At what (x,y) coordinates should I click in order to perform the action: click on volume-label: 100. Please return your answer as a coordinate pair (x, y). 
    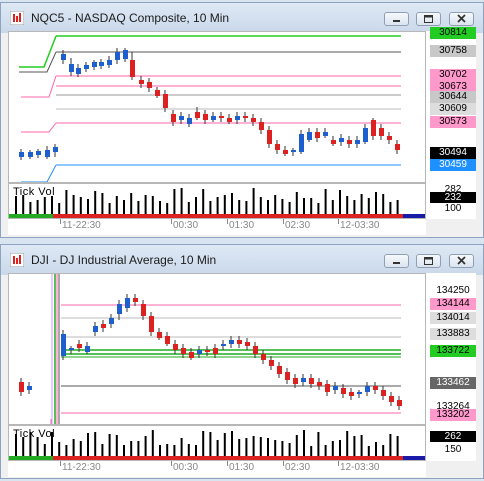
    Looking at the image, I should click on (453, 208).